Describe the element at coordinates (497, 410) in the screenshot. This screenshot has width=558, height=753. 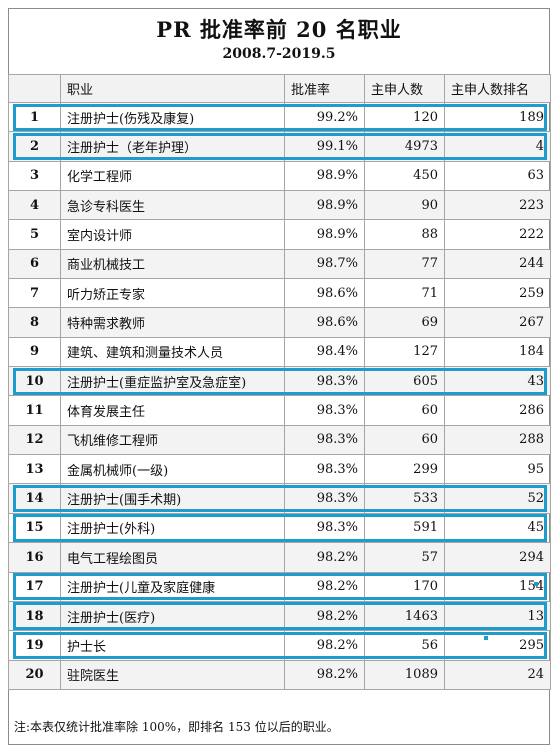
I see `applicant-rank-cell: 286` at that location.